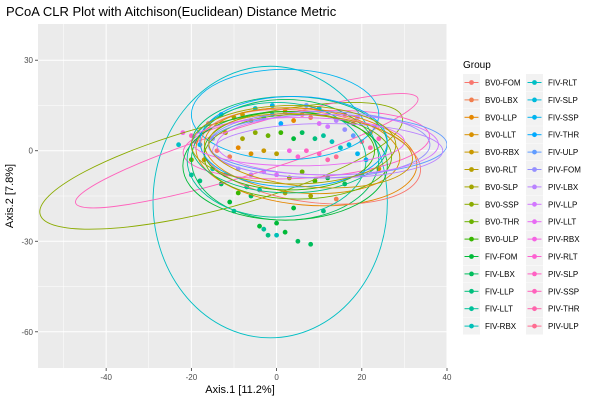 The width and height of the screenshot is (600, 400). I want to click on legend-item-label: FIV-THR, so click(563, 135).